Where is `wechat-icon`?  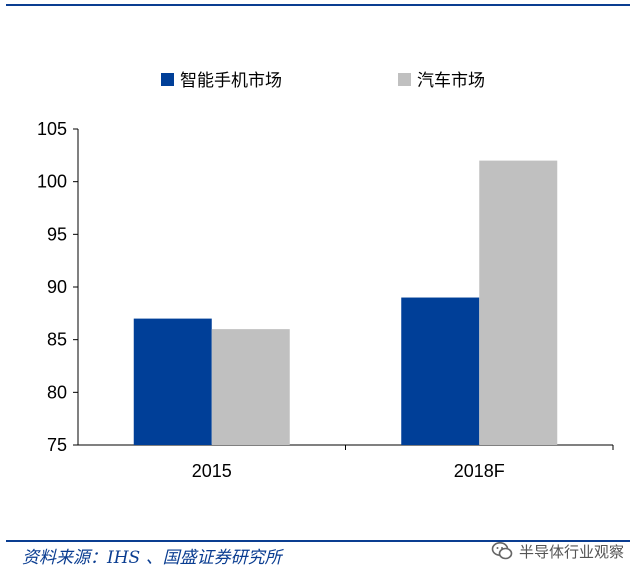
wechat-icon is located at coordinates (502, 551).